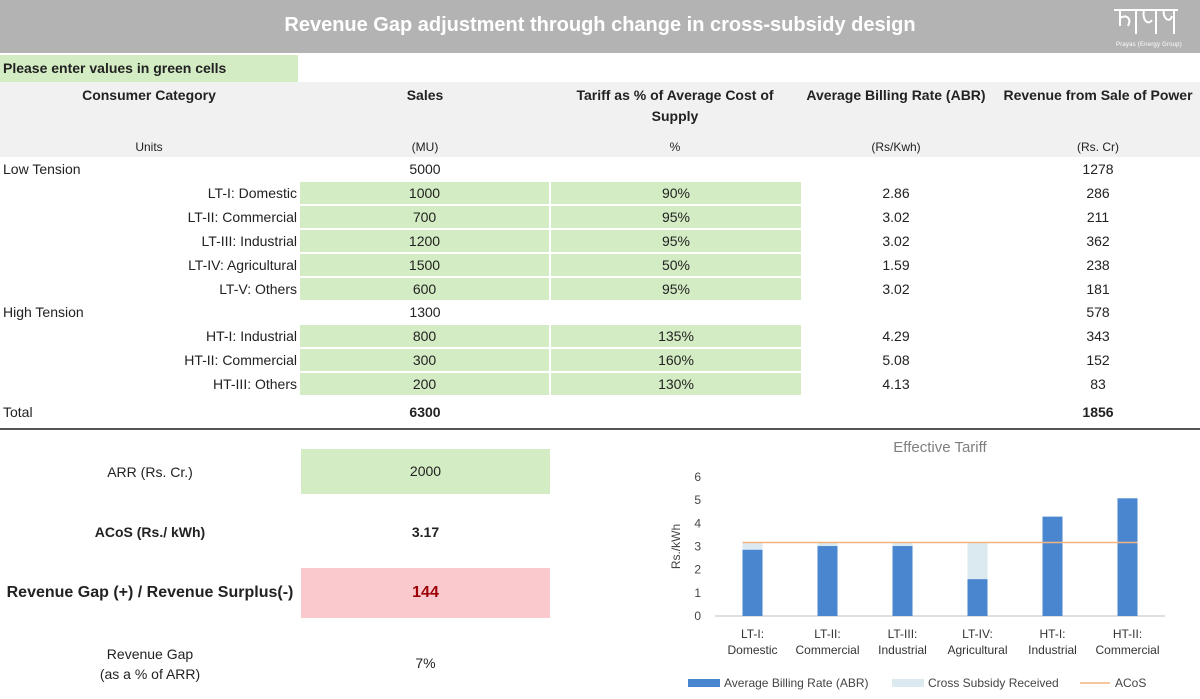 The image size is (1200, 699). Describe the element at coordinates (896, 384) in the screenshot. I see `abr-value: 4.13` at that location.